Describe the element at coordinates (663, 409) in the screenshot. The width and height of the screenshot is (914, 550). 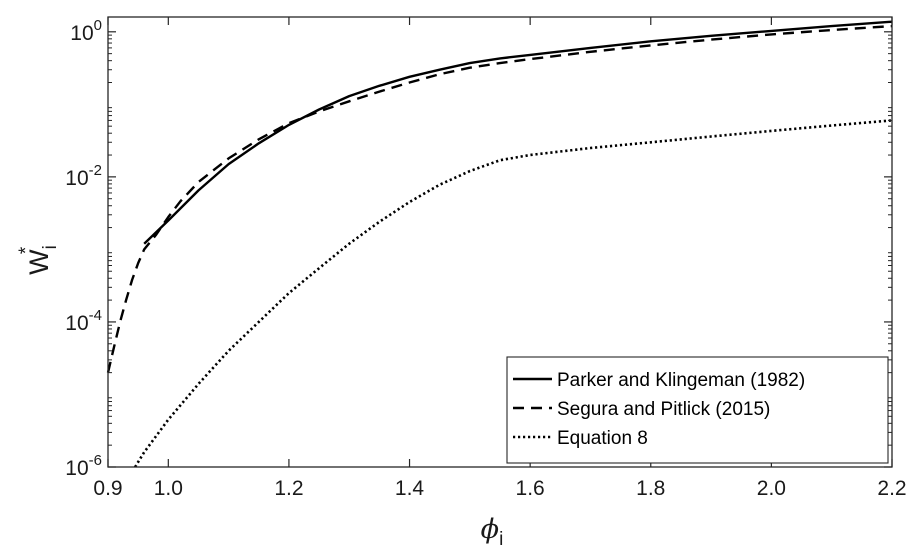
I see `legend-label-2: Segura and Pitlick (2015)` at that location.